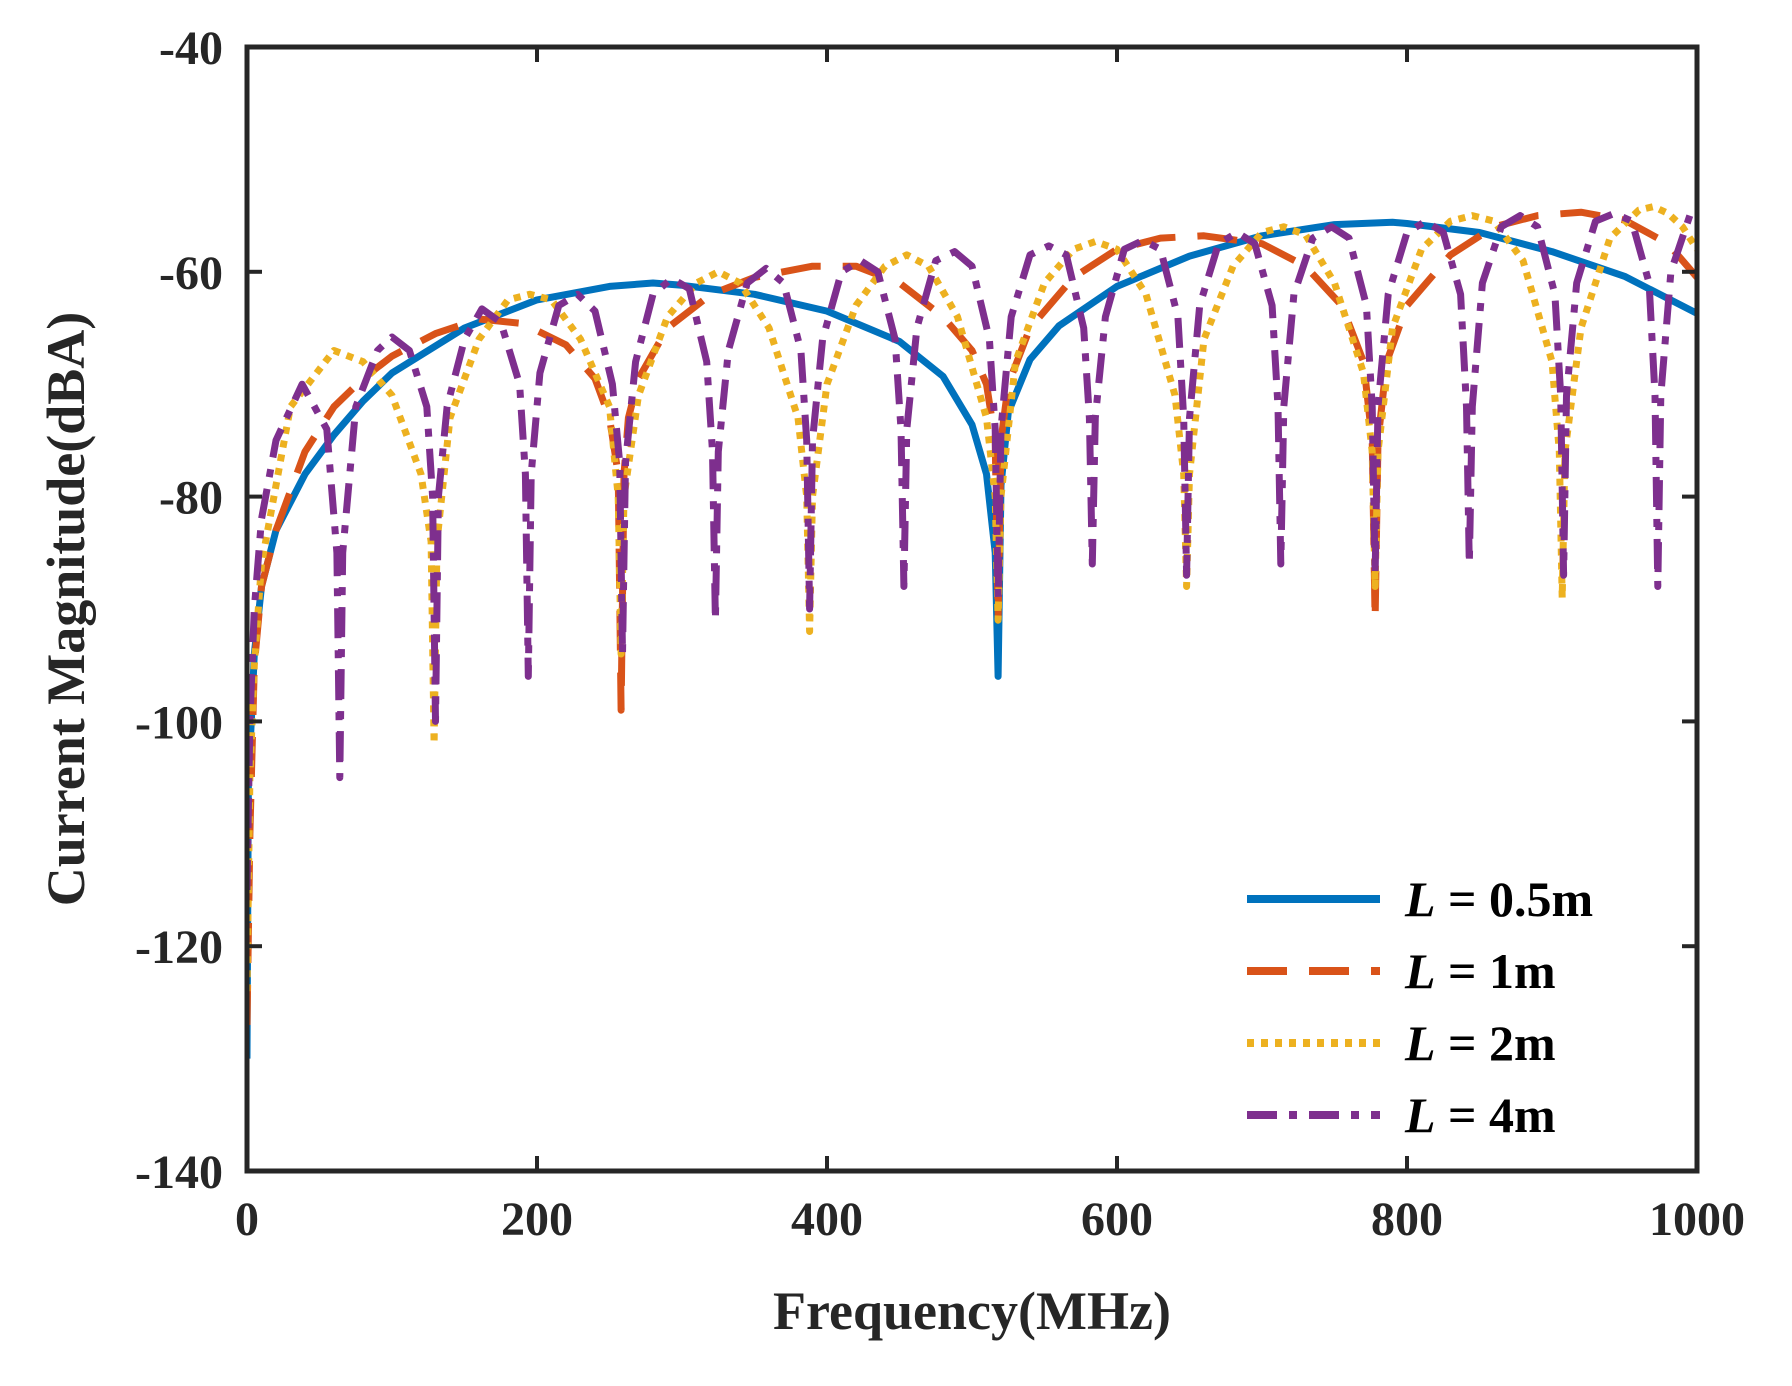 The height and width of the screenshot is (1386, 1792). What do you see at coordinates (1697, 1219) in the screenshot?
I see `x-tick-label: 1000` at bounding box center [1697, 1219].